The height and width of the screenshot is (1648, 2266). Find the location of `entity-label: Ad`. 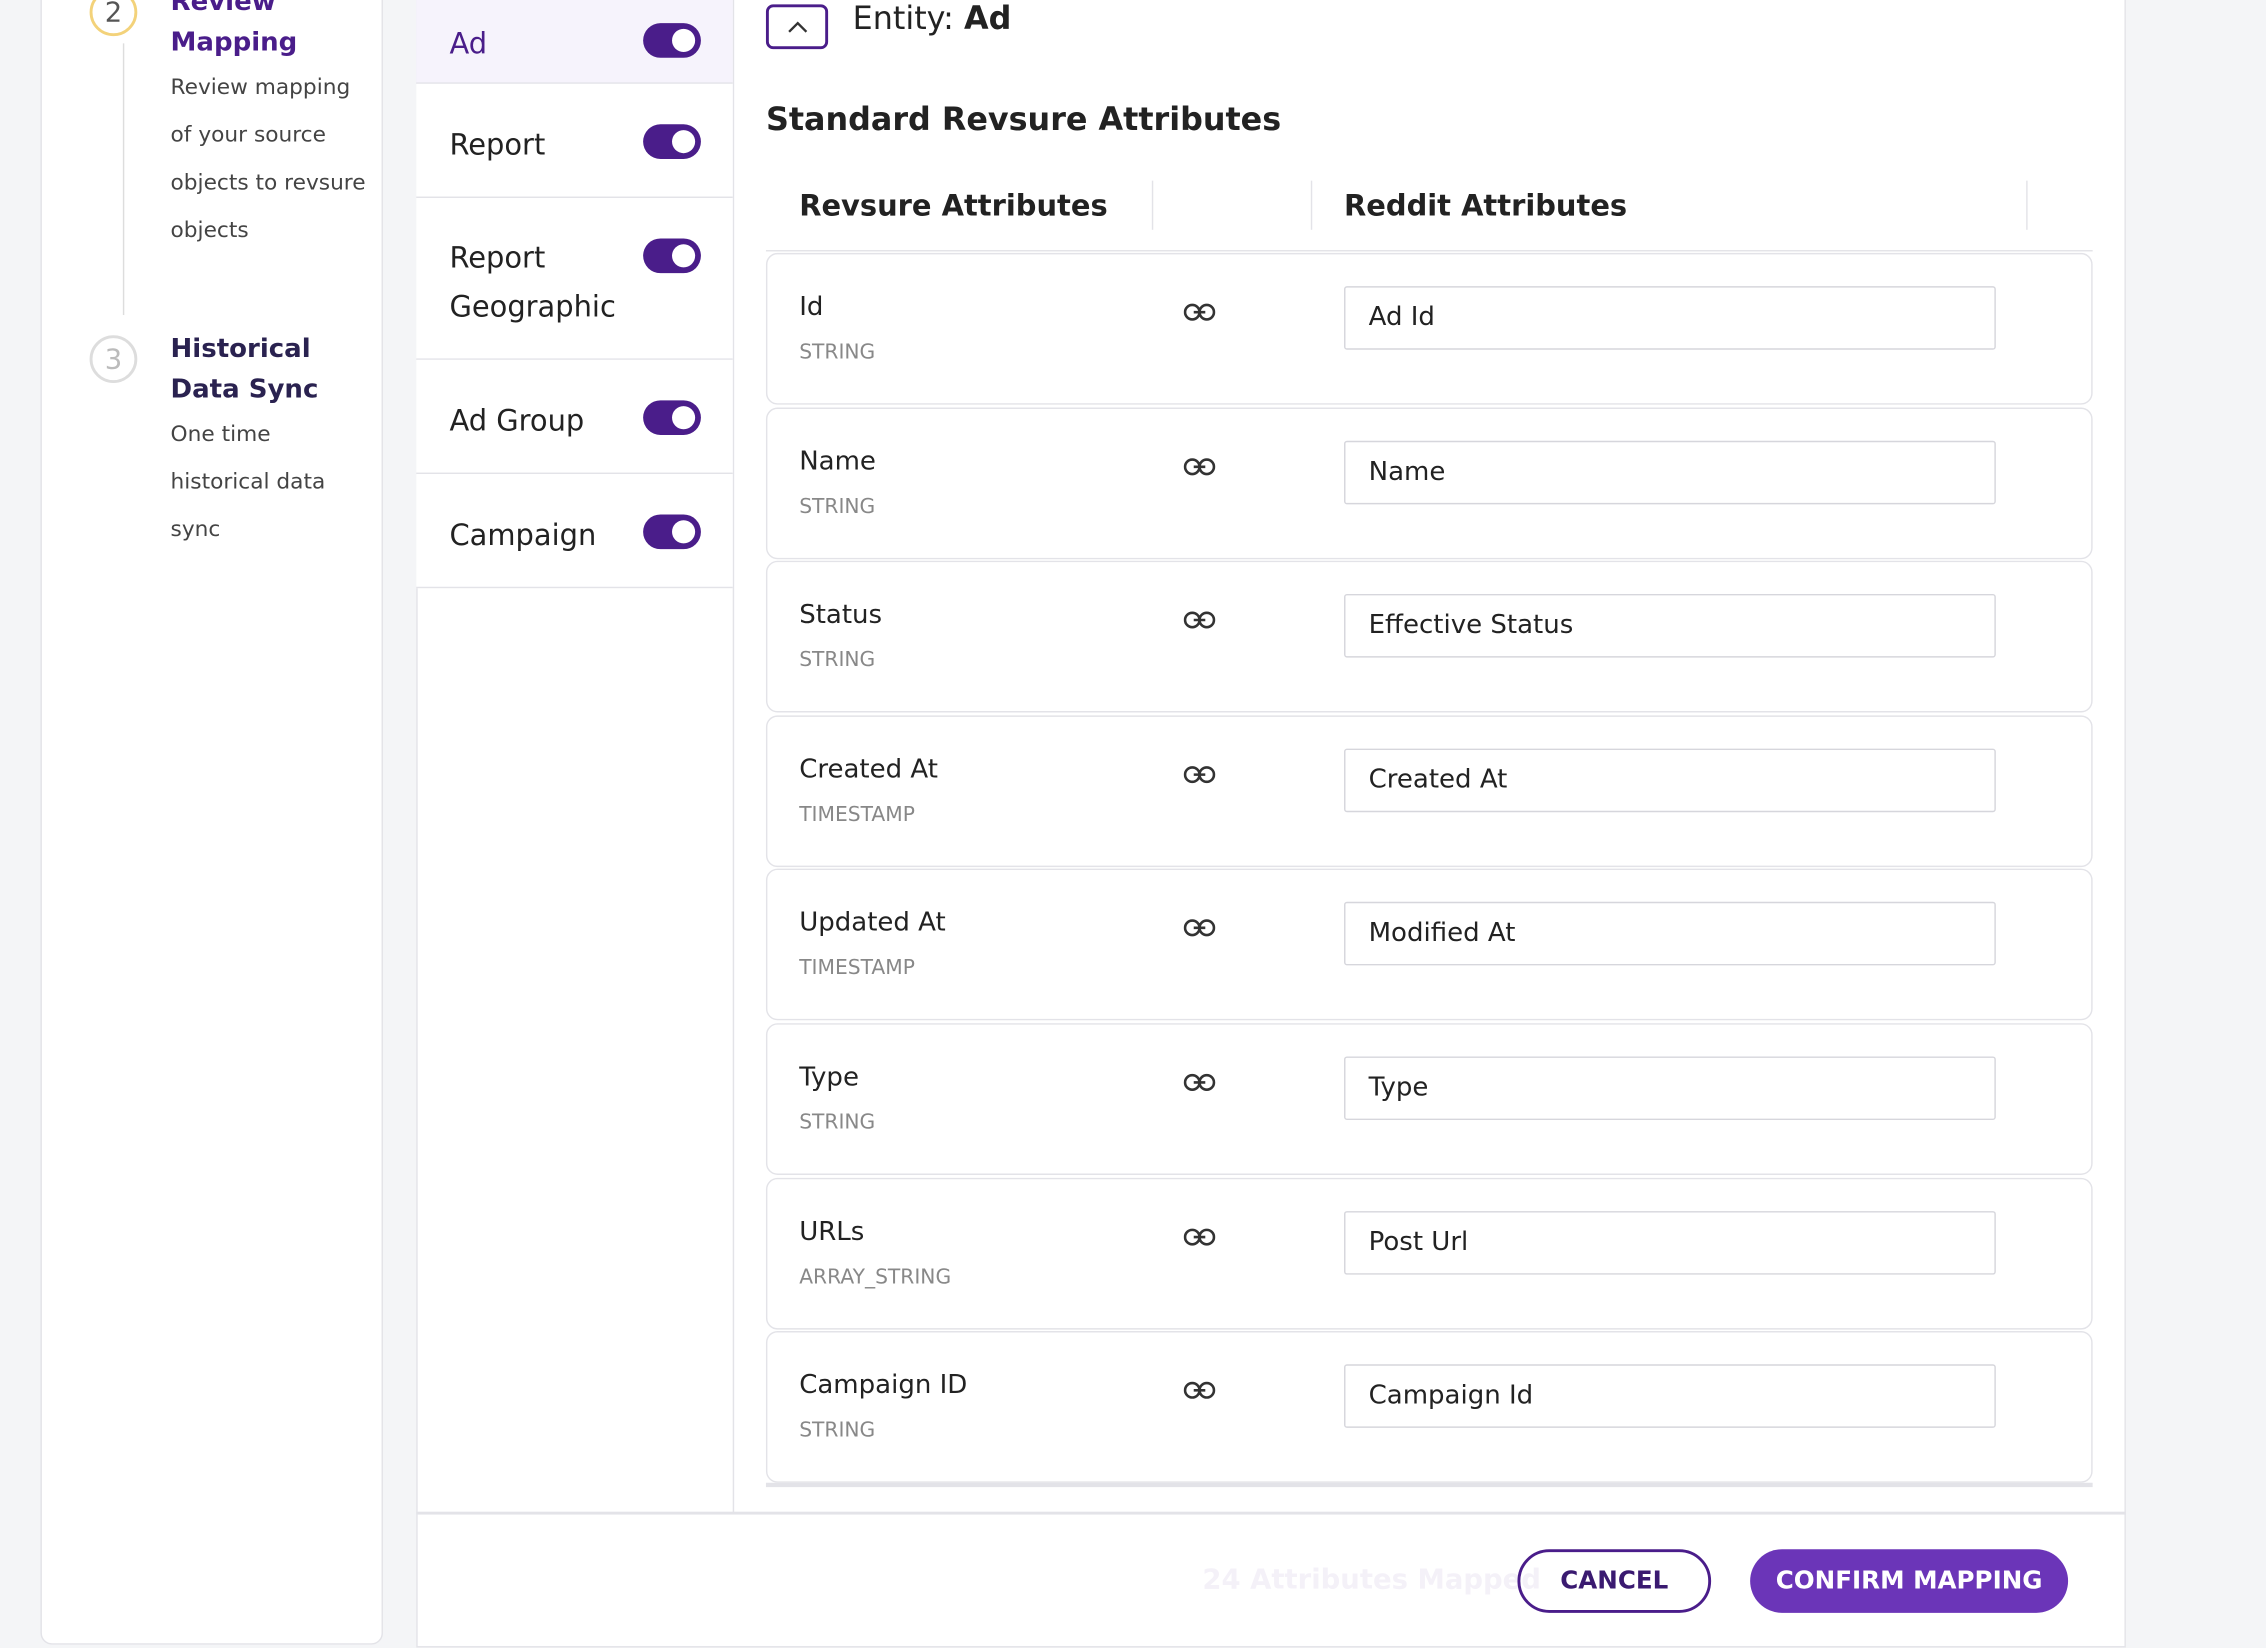

entity-label: Ad is located at coordinates (468, 43).